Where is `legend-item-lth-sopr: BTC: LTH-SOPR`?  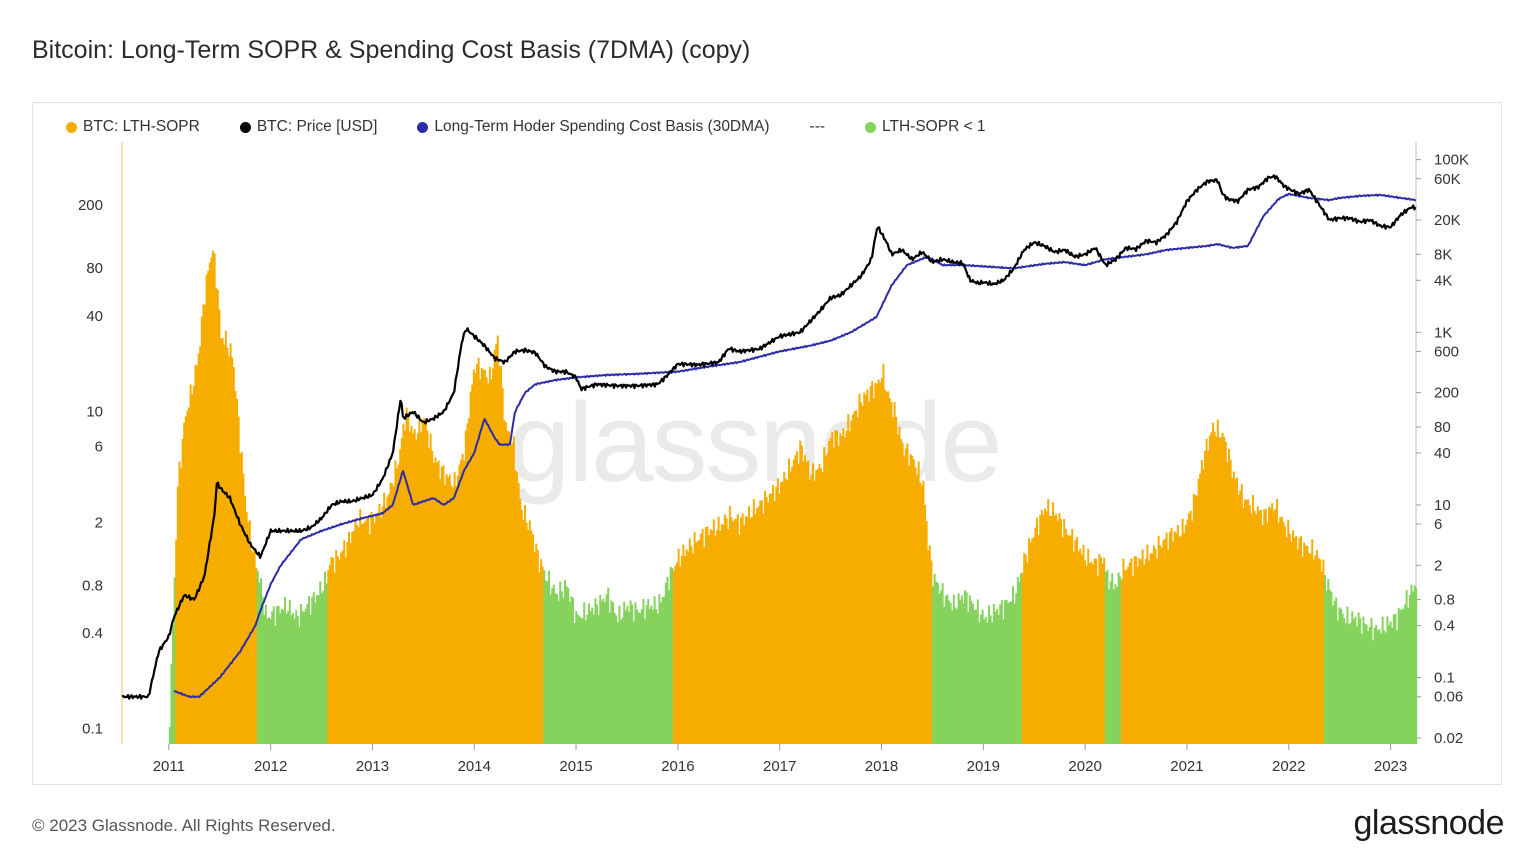 legend-item-lth-sopr: BTC: LTH-SOPR is located at coordinates (133, 127).